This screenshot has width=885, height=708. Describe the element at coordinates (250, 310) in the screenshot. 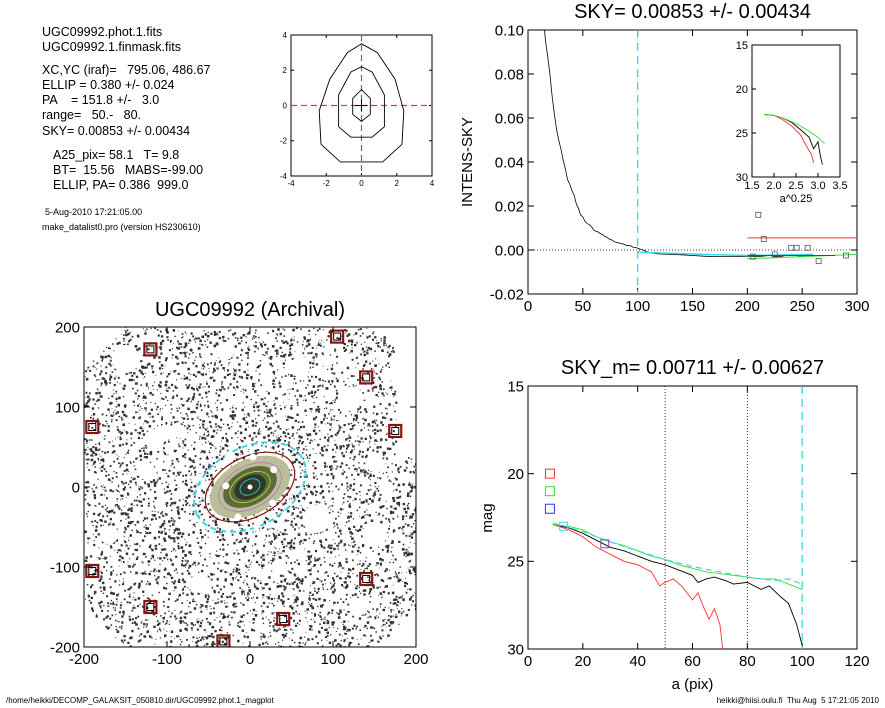

I see `archival-title: UGC09992 (Archival)` at that location.